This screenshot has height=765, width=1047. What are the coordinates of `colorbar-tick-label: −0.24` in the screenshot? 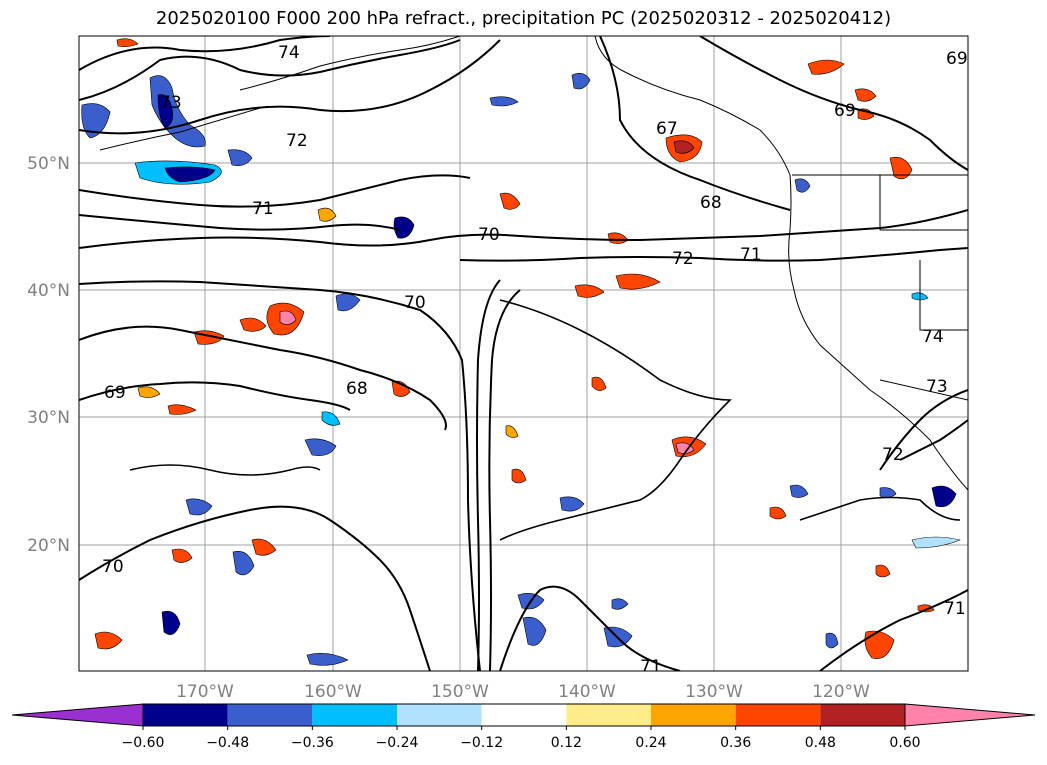 It's located at (397, 743).